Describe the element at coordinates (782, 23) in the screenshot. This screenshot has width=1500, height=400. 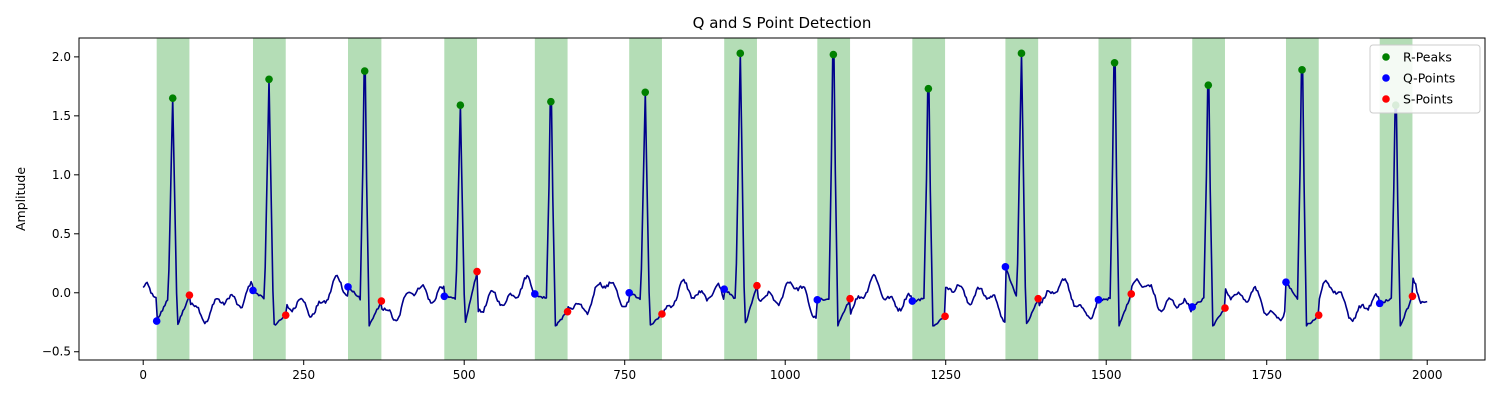
I see `chart-title: Q and S Point Detection` at that location.